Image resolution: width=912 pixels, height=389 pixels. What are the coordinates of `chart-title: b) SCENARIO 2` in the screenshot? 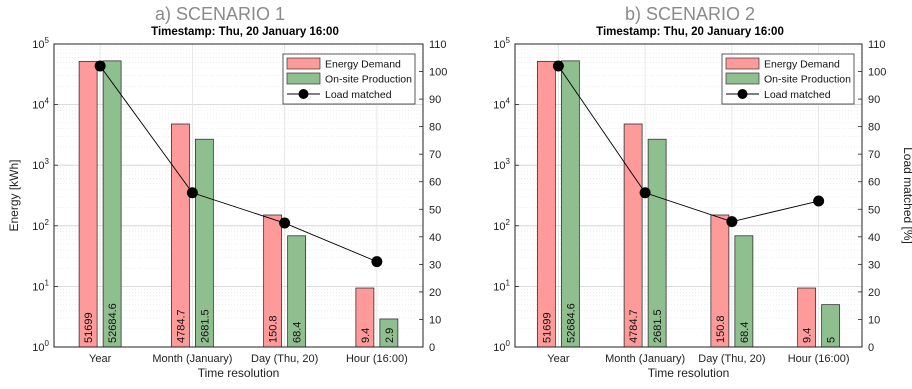 It's located at (690, 14).